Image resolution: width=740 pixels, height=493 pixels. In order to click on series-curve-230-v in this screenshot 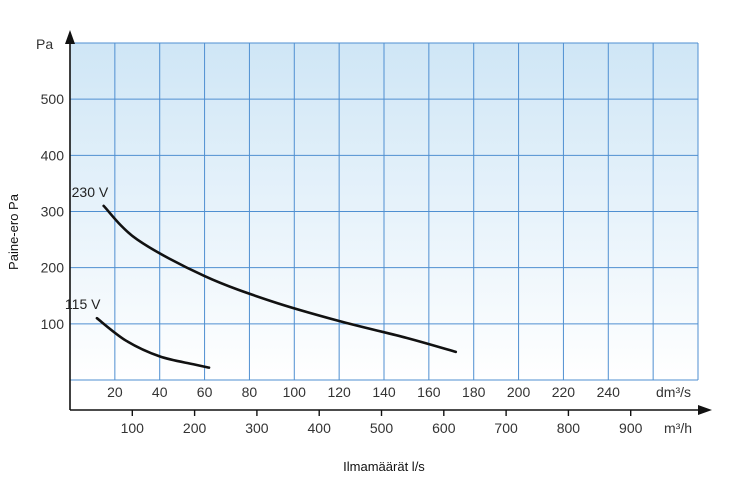, I will do `click(280, 279)`.